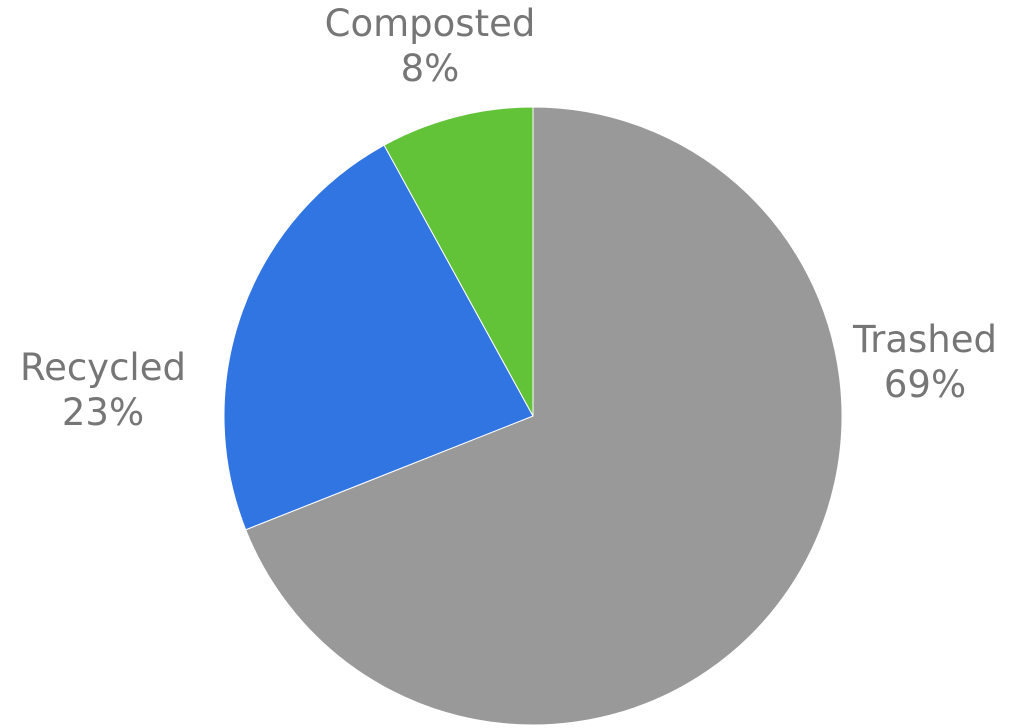 This screenshot has height=728, width=1029. What do you see at coordinates (103, 412) in the screenshot?
I see `slice-value-recycled: 23%` at bounding box center [103, 412].